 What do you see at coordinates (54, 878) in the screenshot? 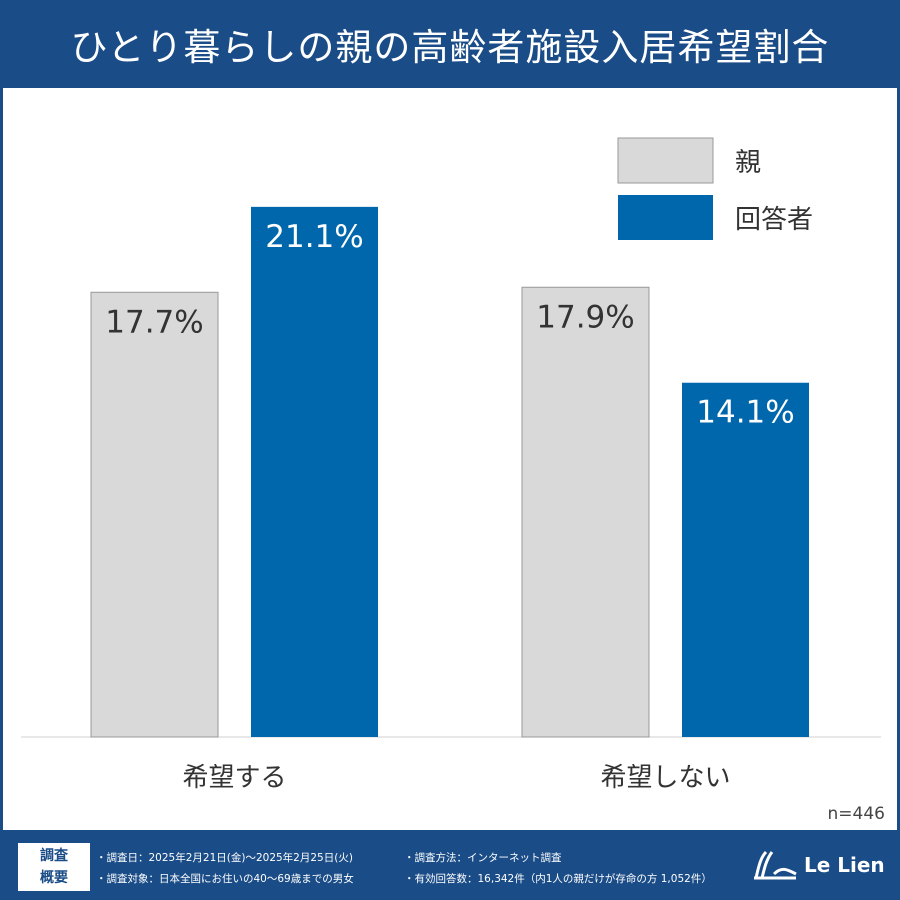
I see `summary-label-line2: 概要` at bounding box center [54, 878].